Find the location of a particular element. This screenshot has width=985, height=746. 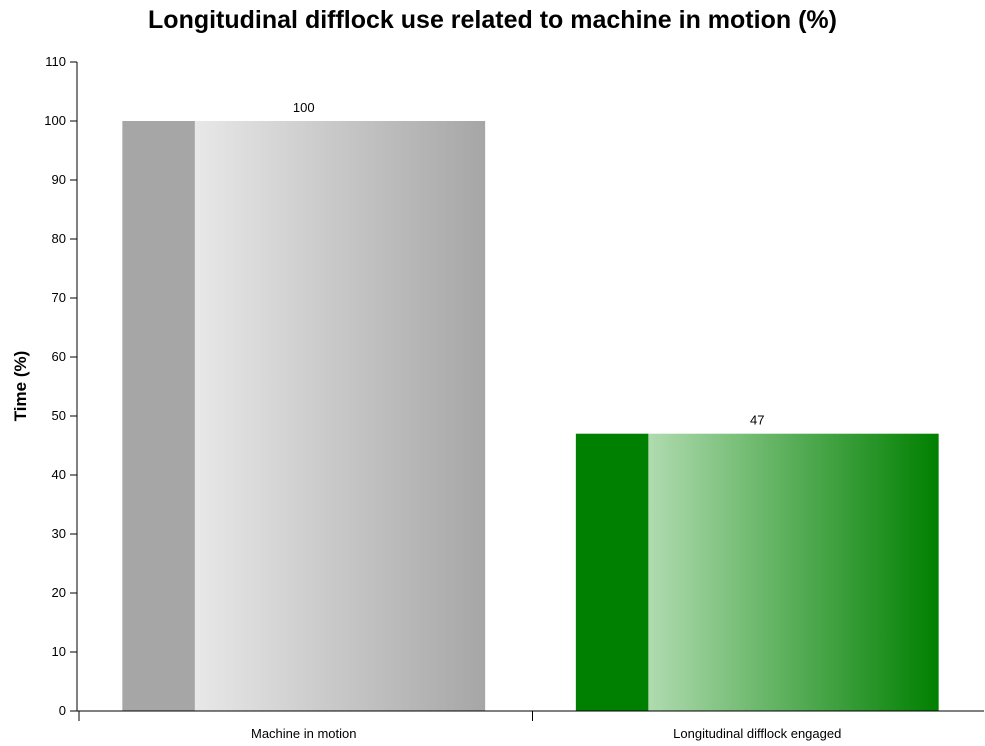

y-tick-label: 40 is located at coordinates (59, 474).